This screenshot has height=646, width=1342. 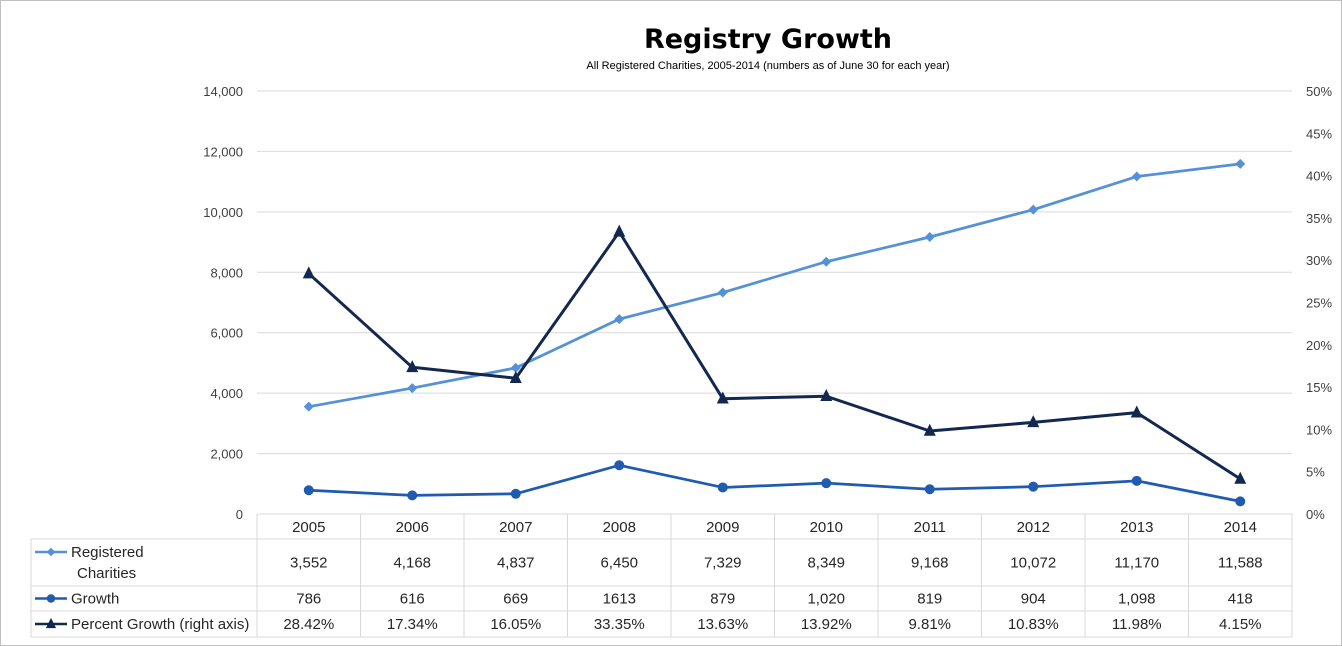 I want to click on category-label: 2014, so click(x=1240, y=527).